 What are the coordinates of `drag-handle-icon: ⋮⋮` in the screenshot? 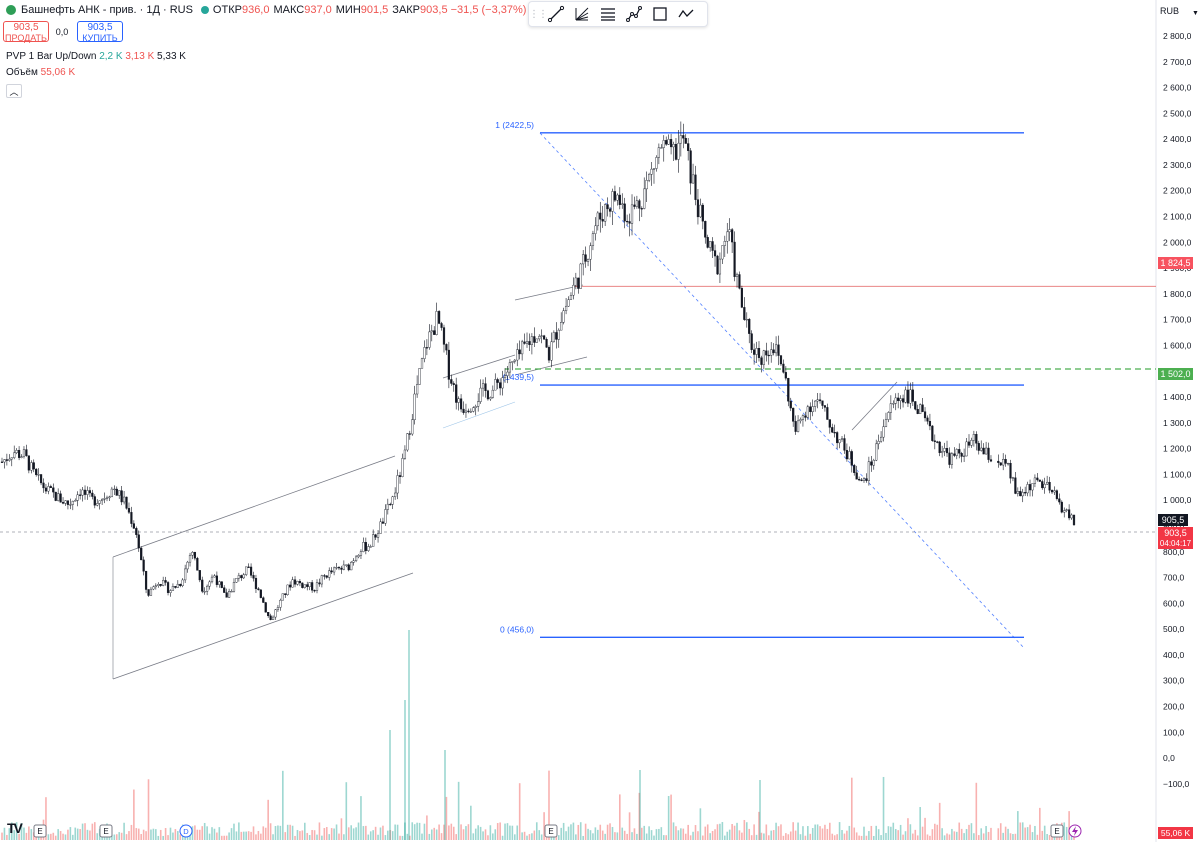 It's located at (538, 14).